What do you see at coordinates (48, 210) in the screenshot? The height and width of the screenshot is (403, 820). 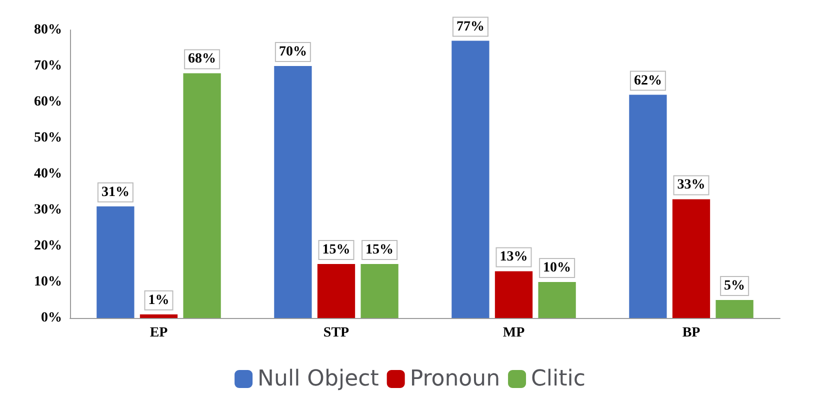 I see `y-tick-label: 30%` at bounding box center [48, 210].